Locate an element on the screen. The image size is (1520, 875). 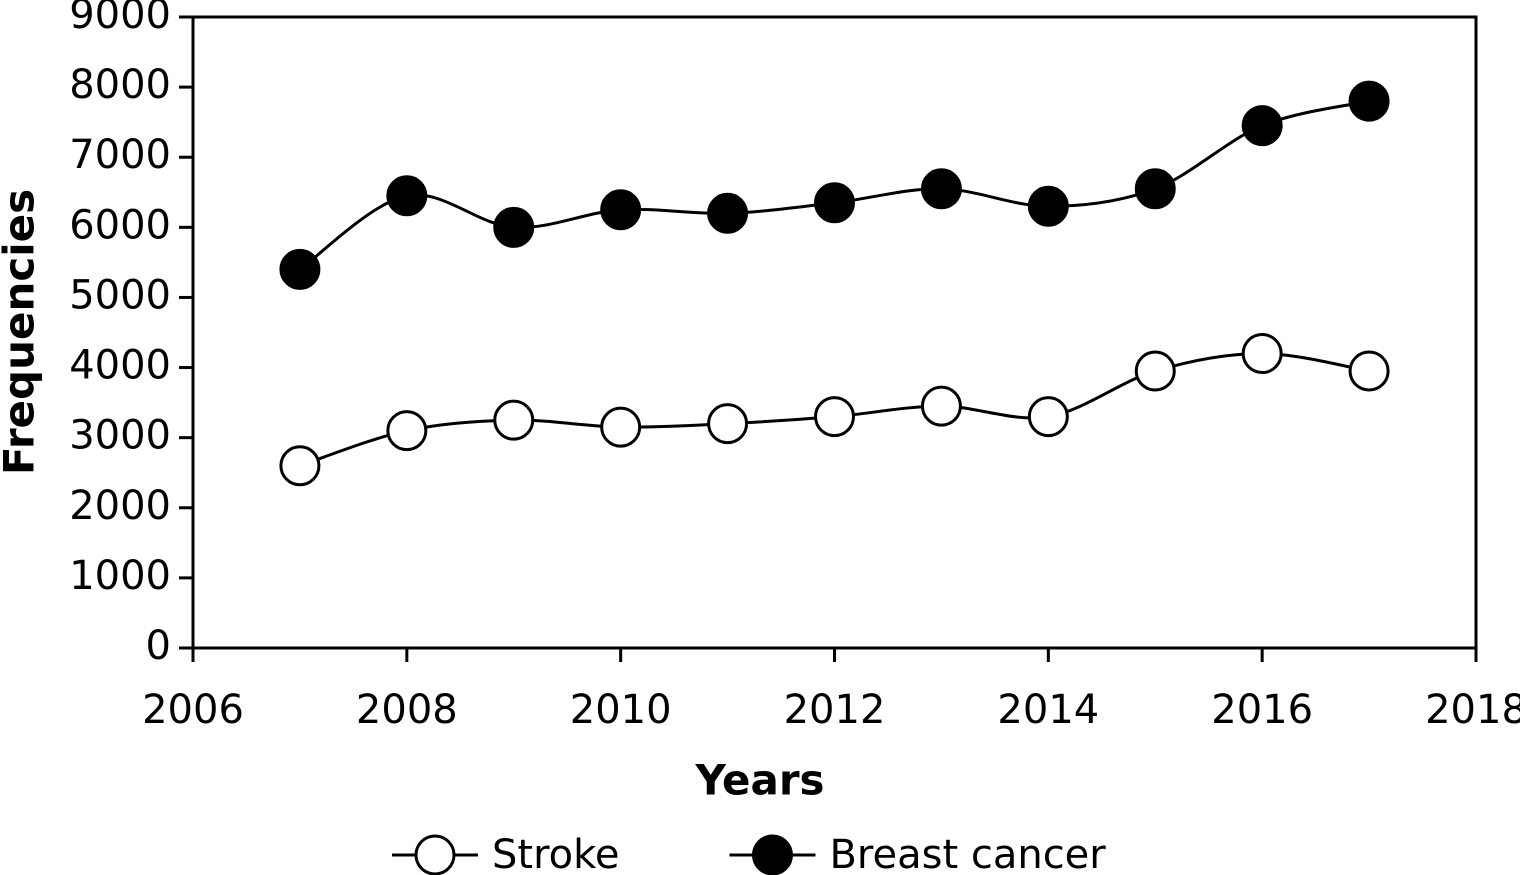
x-tick-label: 2010 is located at coordinates (621, 710).